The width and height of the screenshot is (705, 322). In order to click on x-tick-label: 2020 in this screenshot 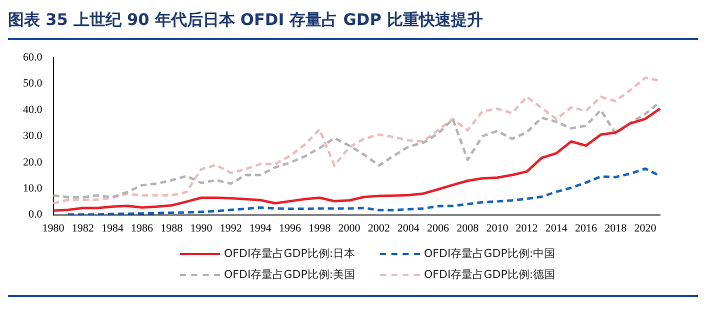, I will do `click(645, 228)`.